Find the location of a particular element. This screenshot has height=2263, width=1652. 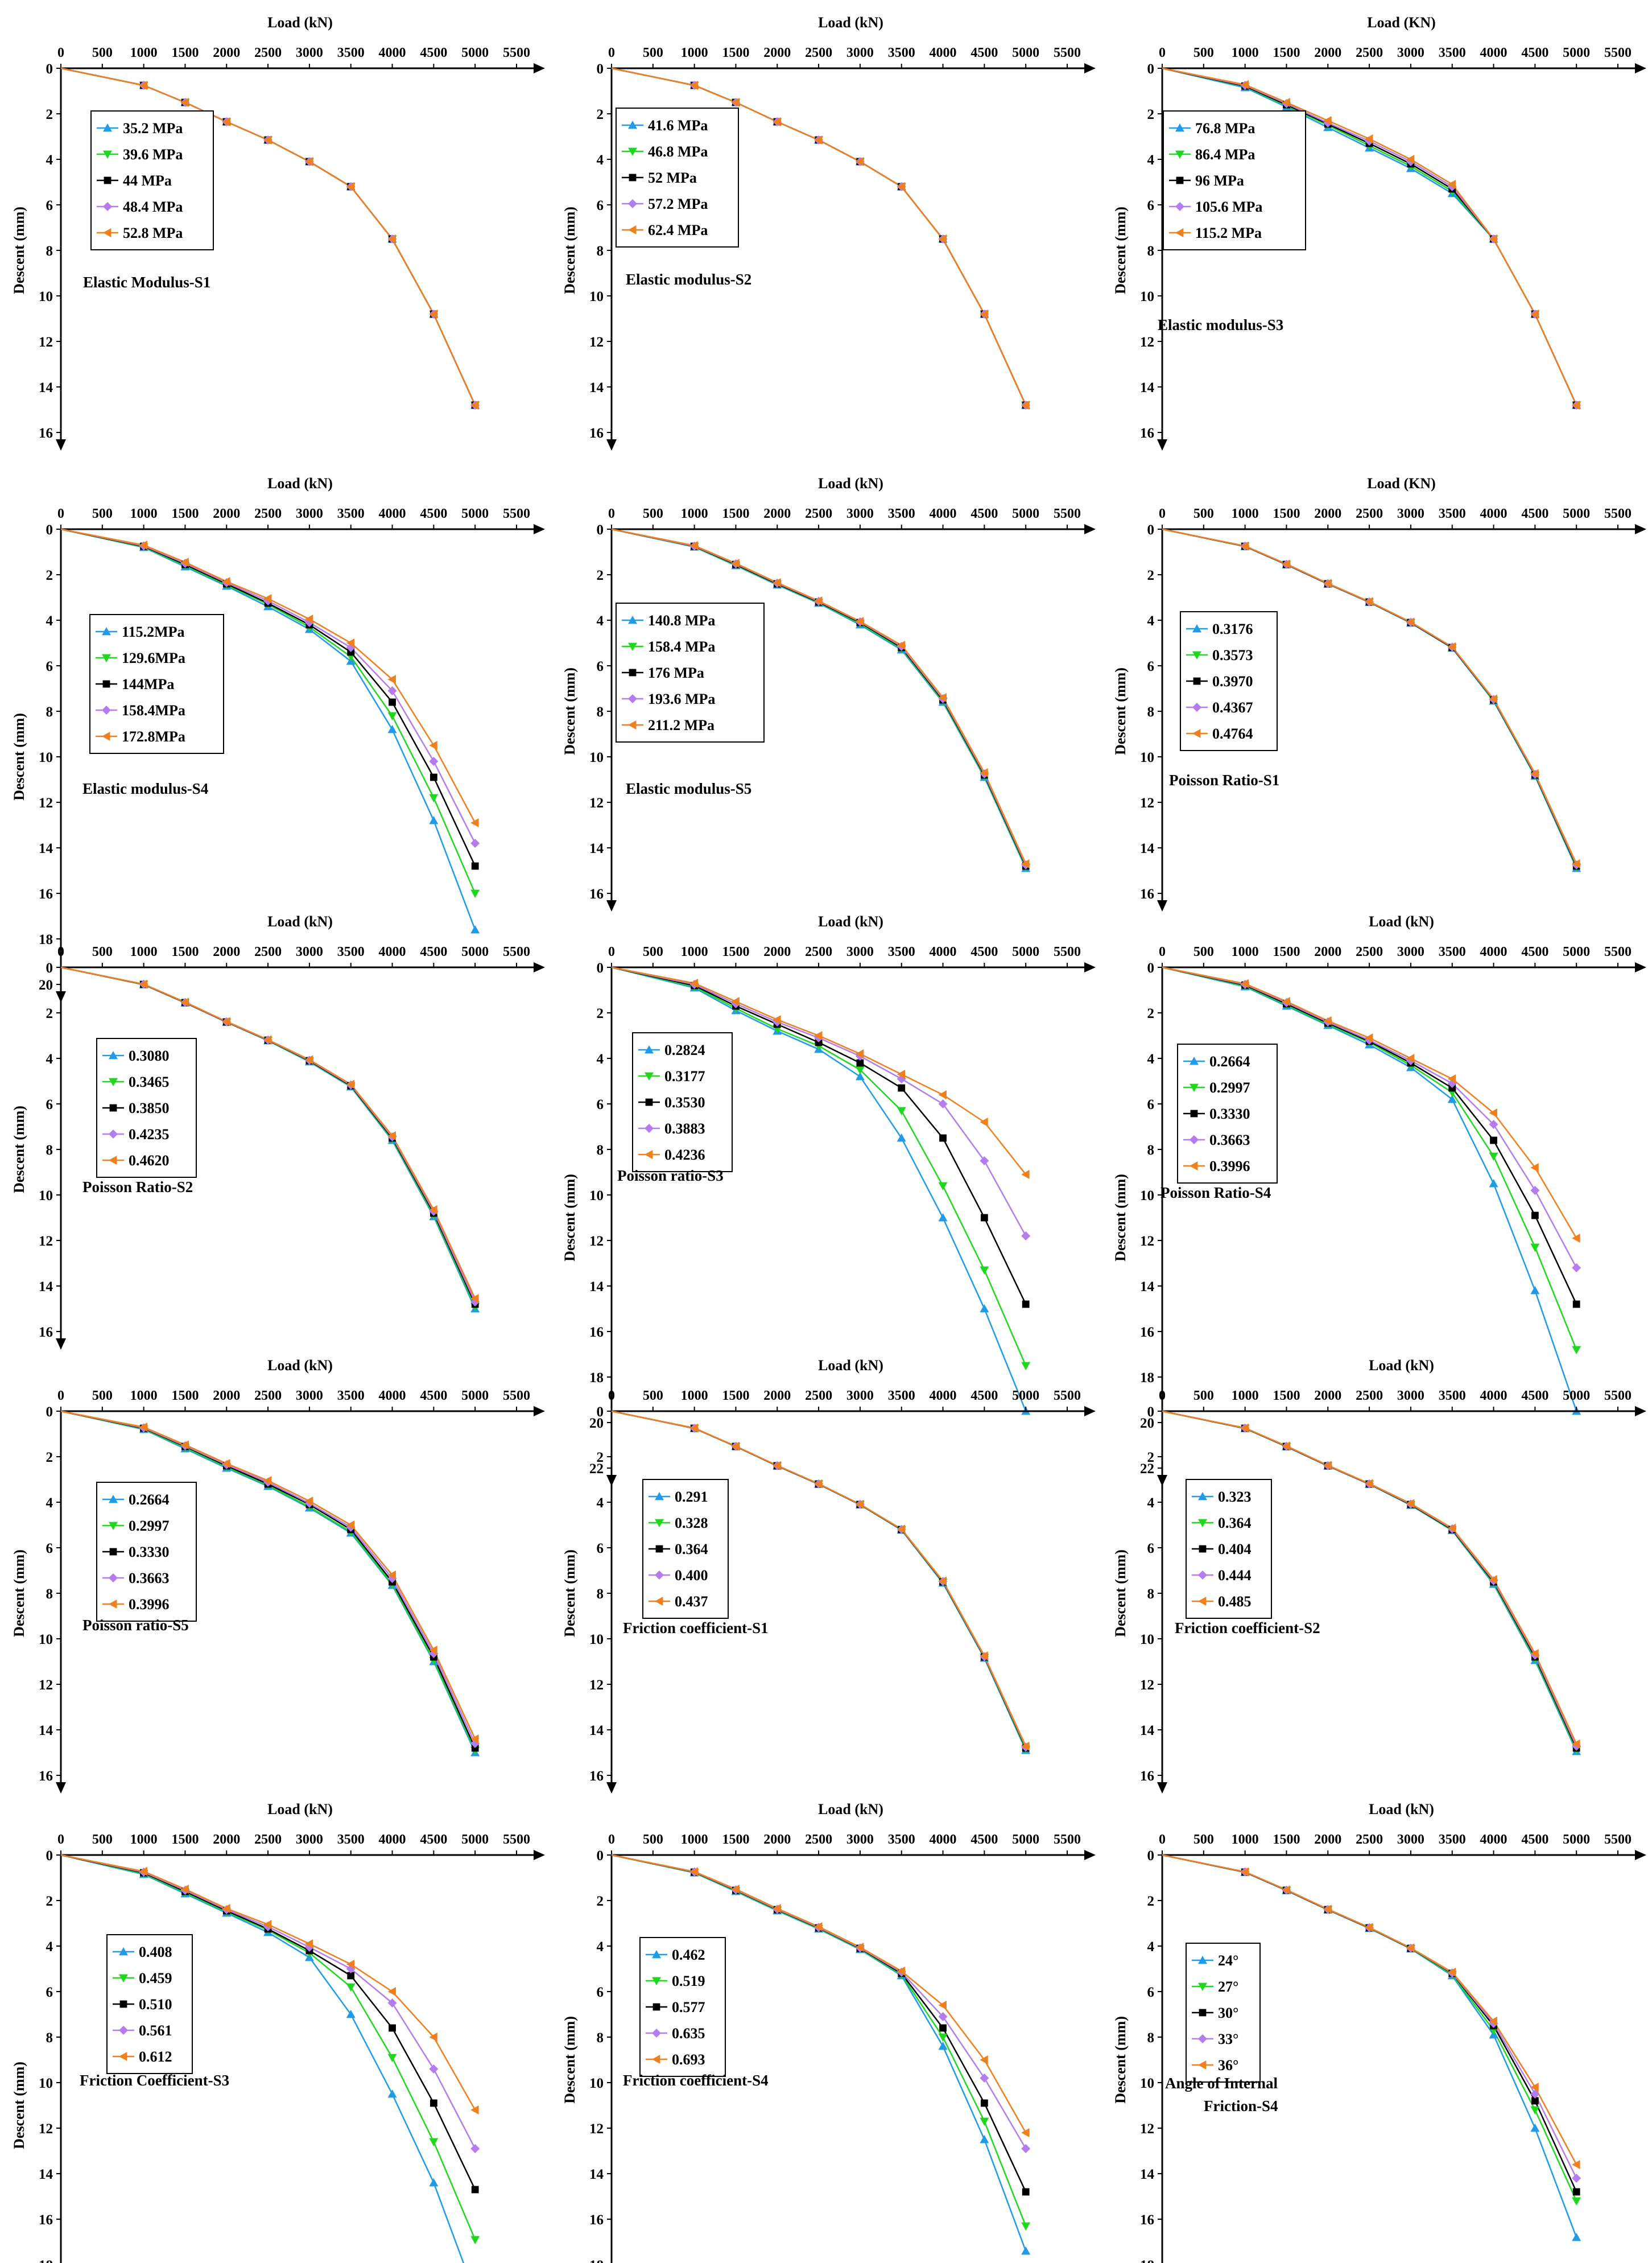

x-tick-label: 2500 is located at coordinates (268, 1395).